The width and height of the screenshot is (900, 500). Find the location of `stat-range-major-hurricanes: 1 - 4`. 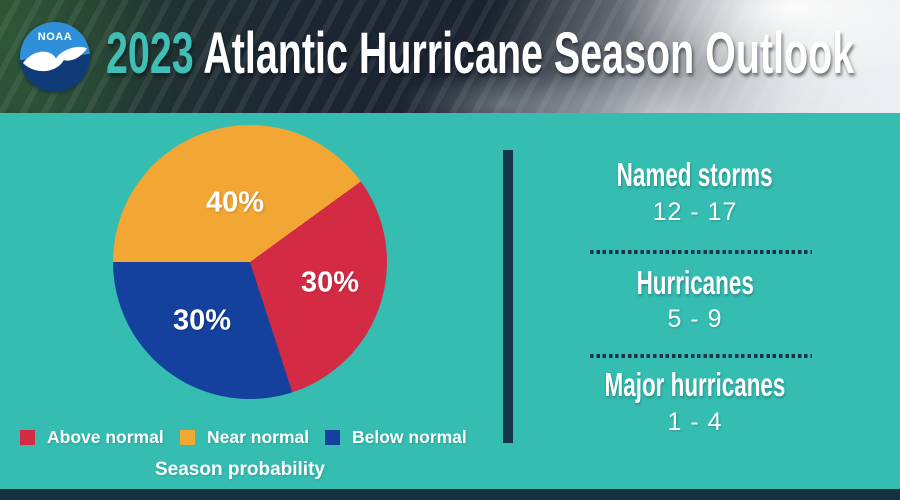

stat-range-major-hurricanes: 1 - 4 is located at coordinates (695, 422).